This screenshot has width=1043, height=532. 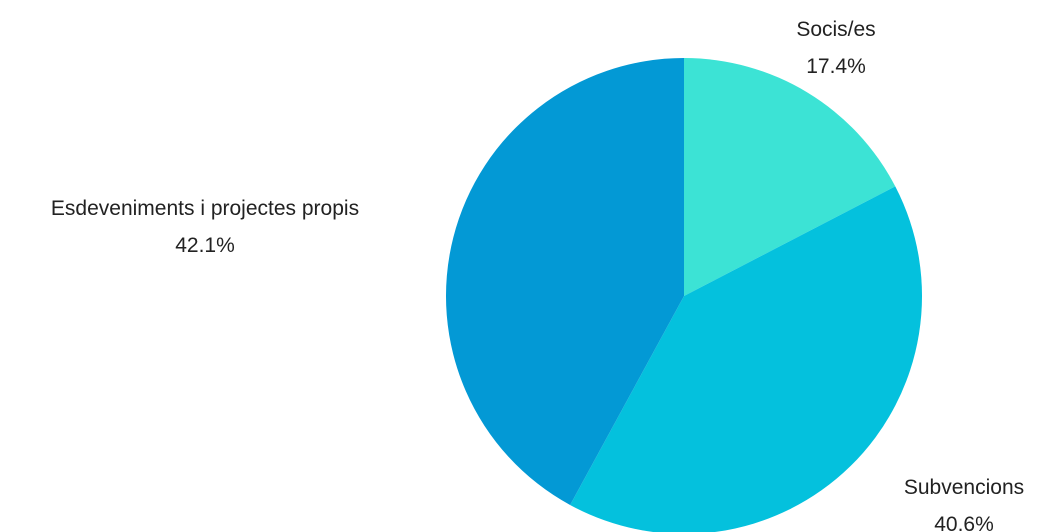 I want to click on slice-value-label-1: 17.4%, so click(x=836, y=66).